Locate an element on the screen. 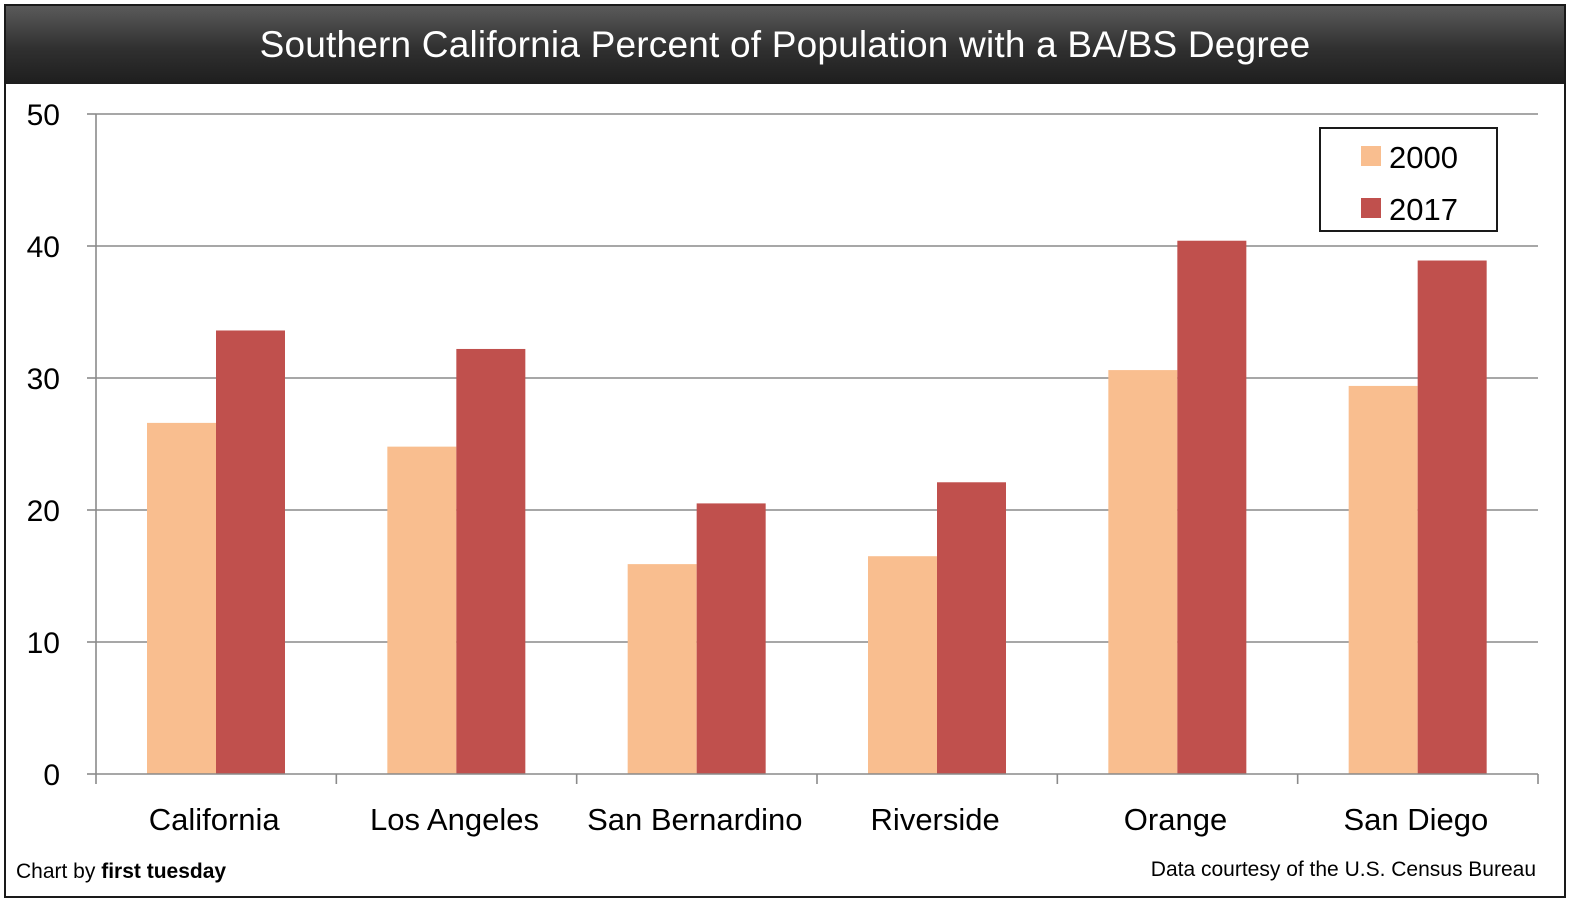 The height and width of the screenshot is (910, 1576). legend-box is located at coordinates (1408, 179).